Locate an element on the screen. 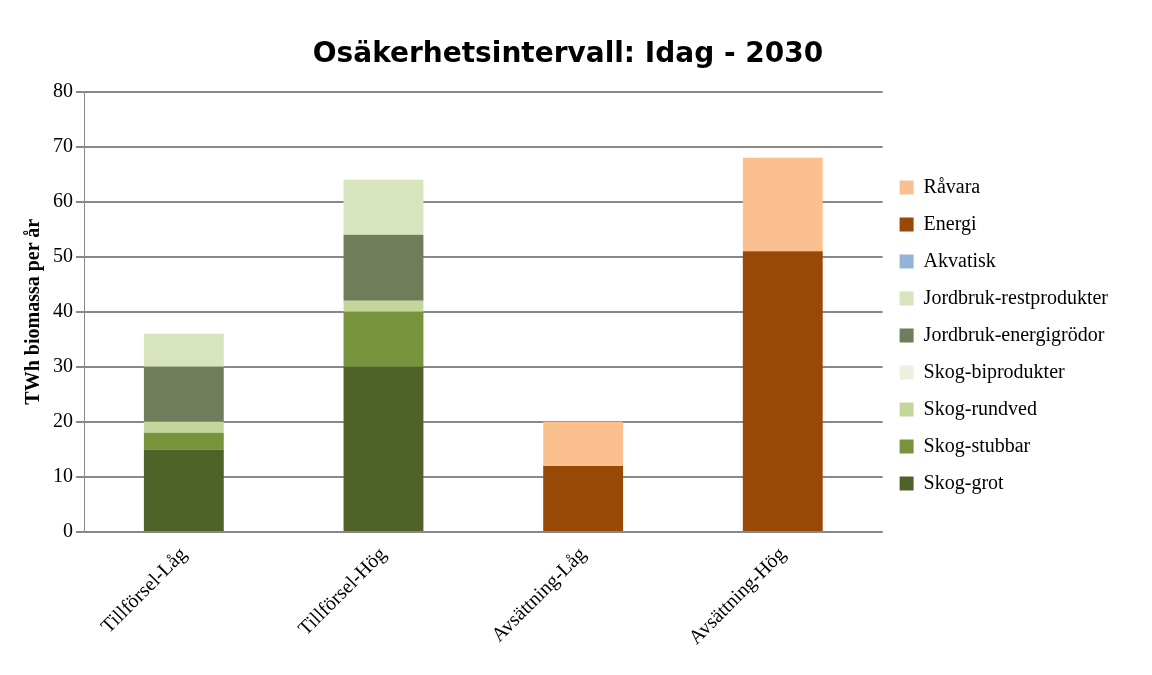 This screenshot has width=1152, height=675. y-tick-label: 10 is located at coordinates (63, 475).